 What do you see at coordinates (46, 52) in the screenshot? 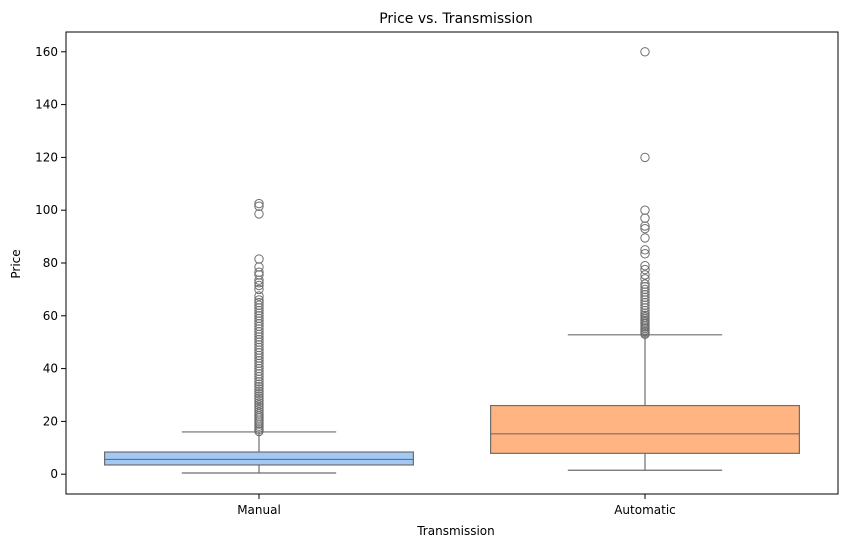
I see `y-tick-label: 160` at bounding box center [46, 52].